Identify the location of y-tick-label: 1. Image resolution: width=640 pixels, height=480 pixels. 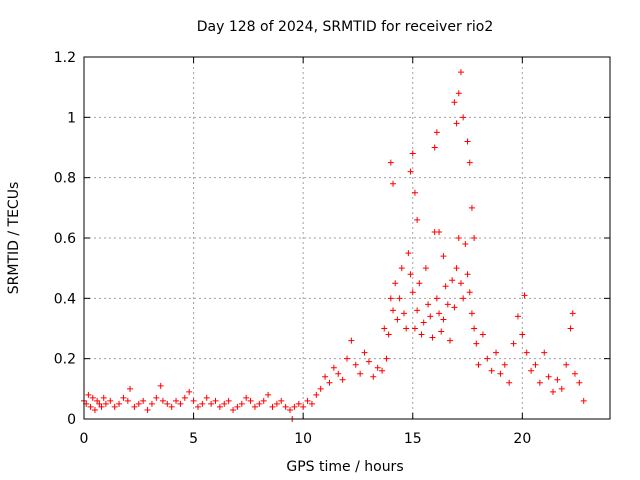
(71, 118).